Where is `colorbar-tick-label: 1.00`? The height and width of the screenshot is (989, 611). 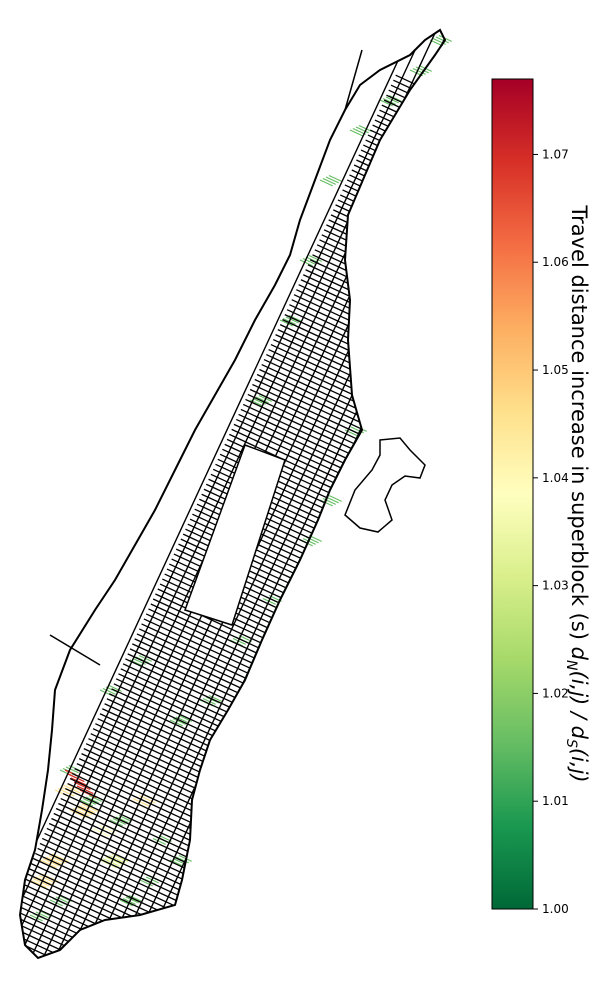 colorbar-tick-label: 1.00 is located at coordinates (555, 909).